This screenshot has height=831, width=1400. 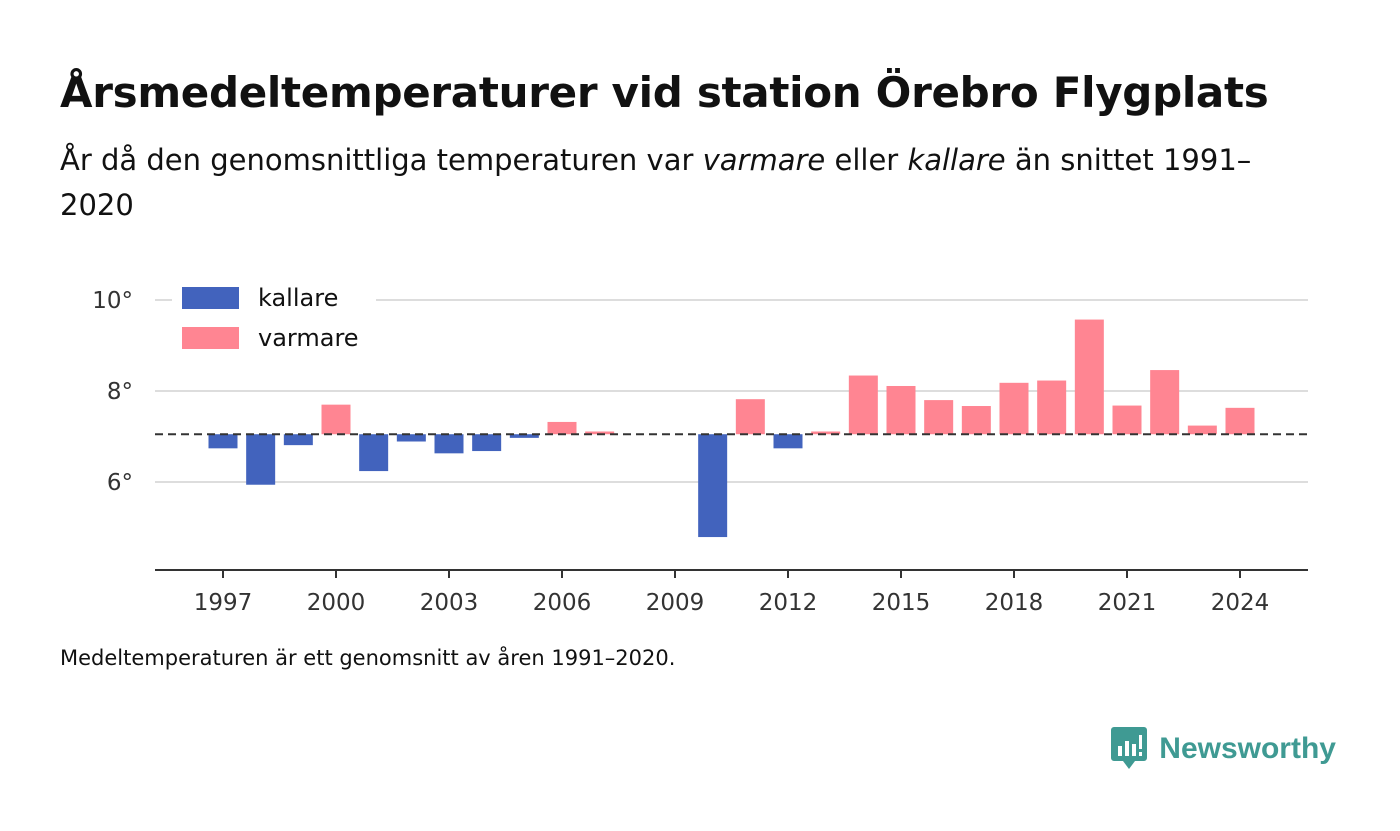 What do you see at coordinates (223, 603) in the screenshot?
I see `x-tick-label: 1997` at bounding box center [223, 603].